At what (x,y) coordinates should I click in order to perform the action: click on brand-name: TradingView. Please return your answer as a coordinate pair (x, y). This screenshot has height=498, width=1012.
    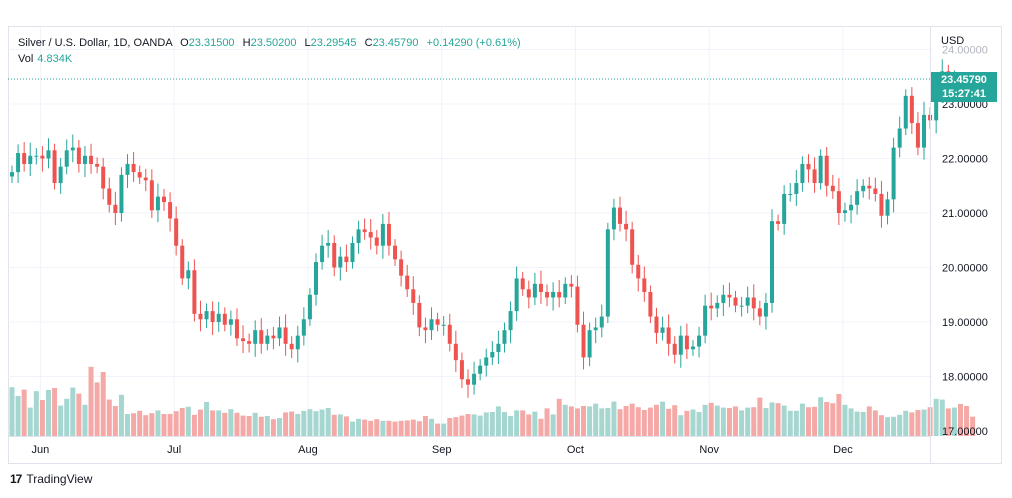
    Looking at the image, I should click on (59, 479).